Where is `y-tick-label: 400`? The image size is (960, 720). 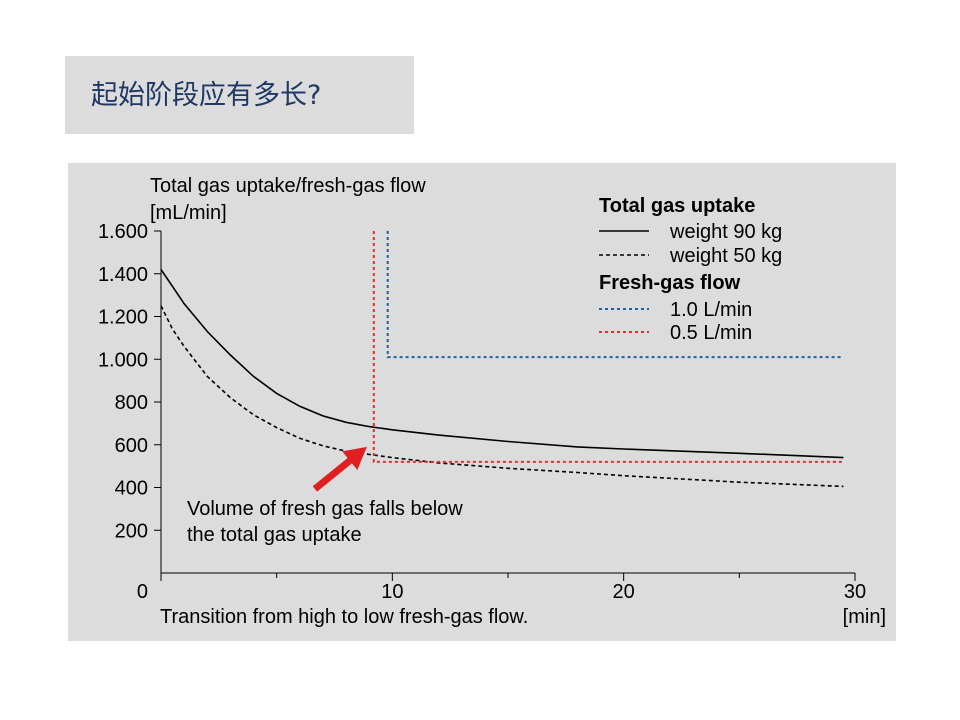
y-tick-label: 400 is located at coordinates (131, 489).